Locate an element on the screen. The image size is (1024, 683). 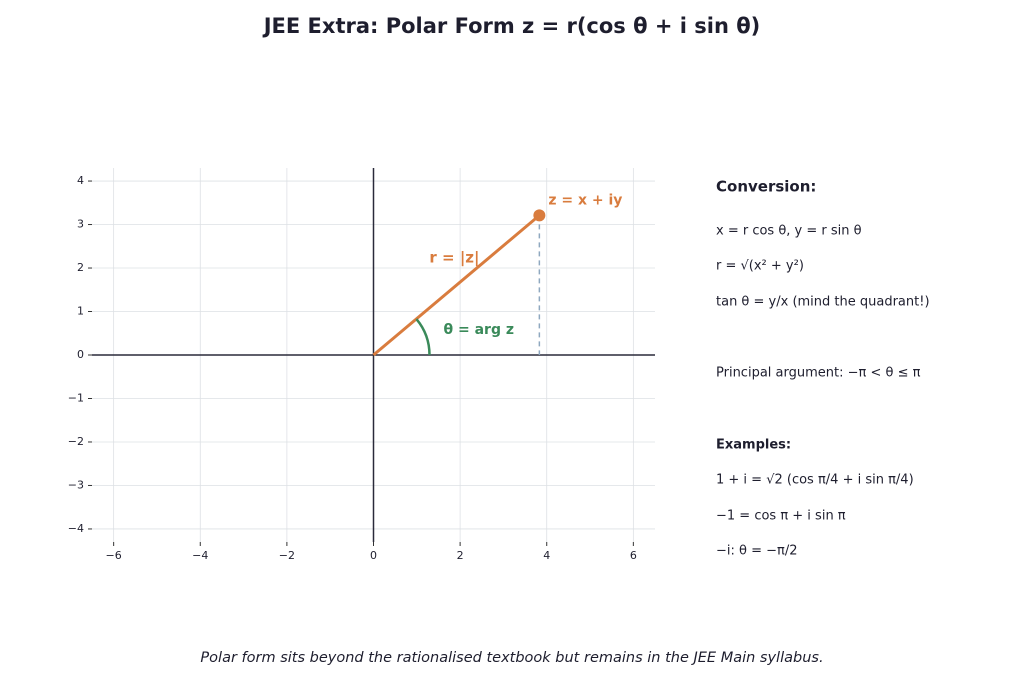
vector is located at coordinates (456, 285).